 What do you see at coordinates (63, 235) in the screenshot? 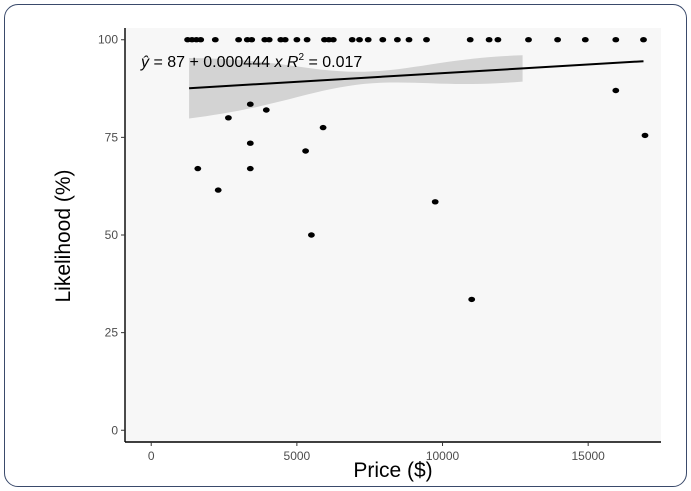
I see `y-axis-title: Likelihood (%)` at bounding box center [63, 235].